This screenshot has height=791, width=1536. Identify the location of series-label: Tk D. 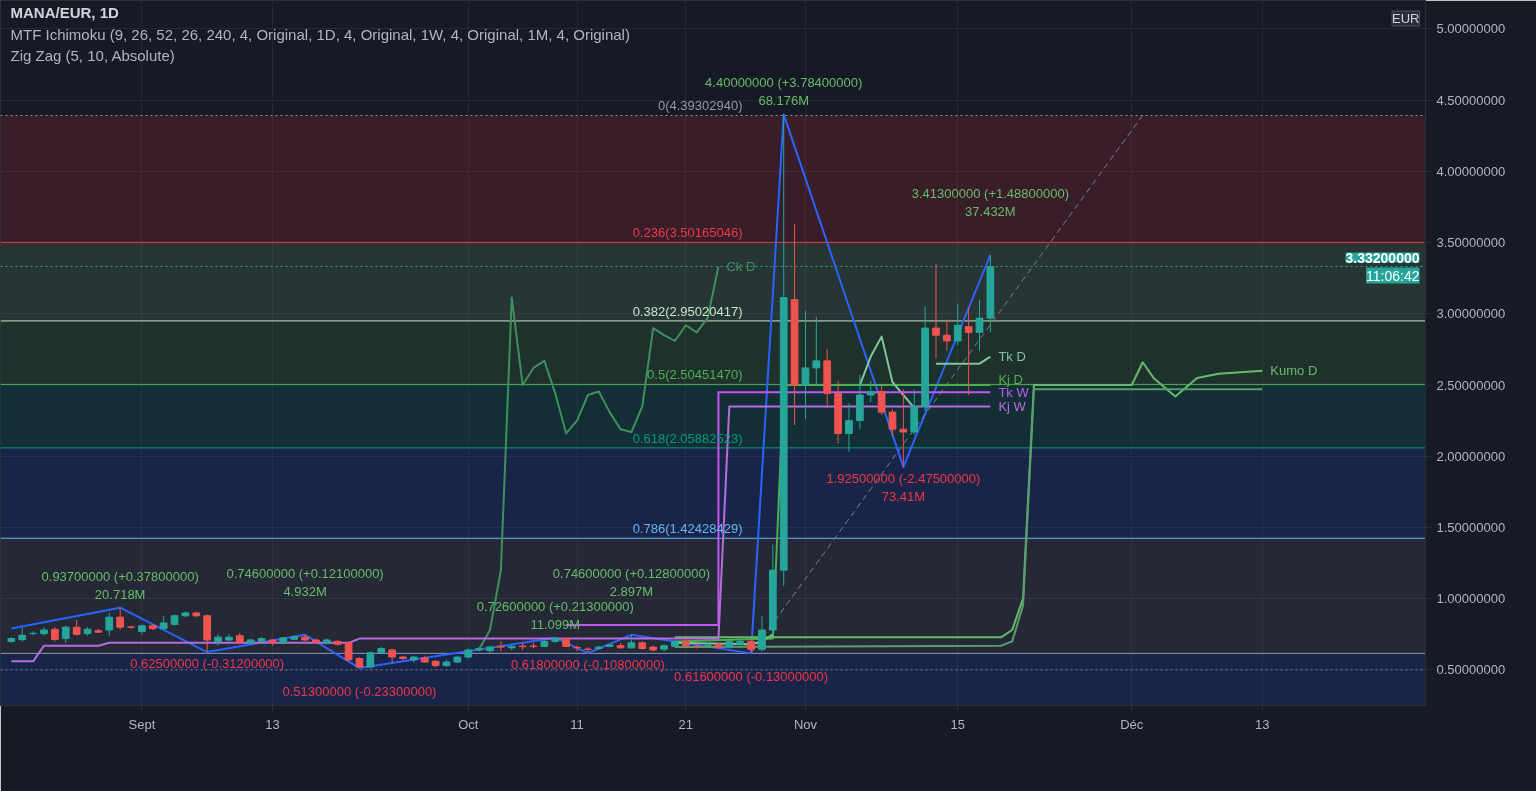
(1012, 357).